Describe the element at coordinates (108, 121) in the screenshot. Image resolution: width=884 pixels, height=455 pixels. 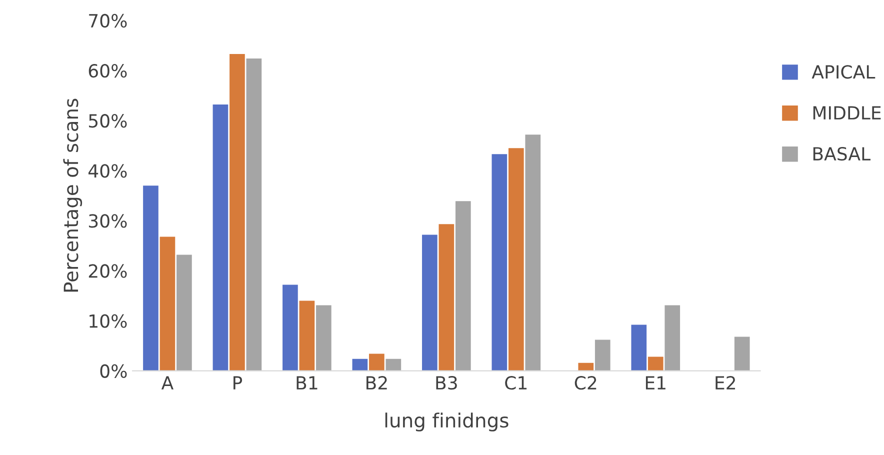
I see `y-tick-label: 50%` at that location.